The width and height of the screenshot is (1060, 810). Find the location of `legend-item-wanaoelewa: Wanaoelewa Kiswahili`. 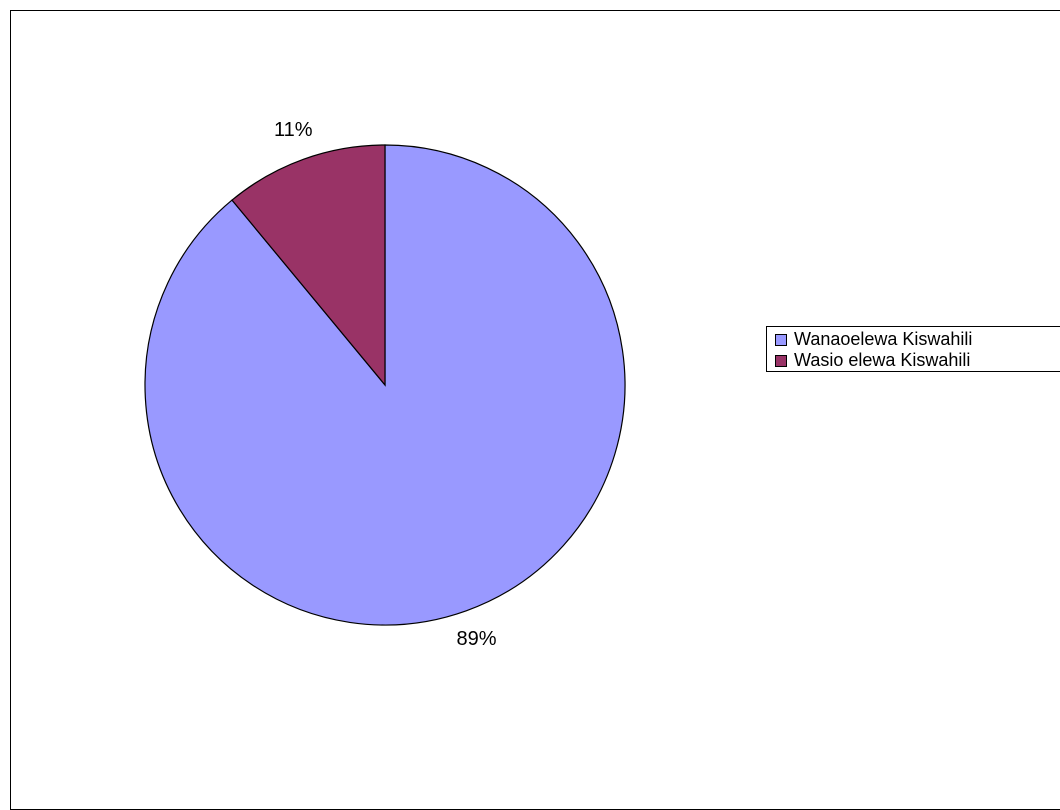

legend-item-wanaoelewa: Wanaoelewa Kiswahili is located at coordinates (917, 339).